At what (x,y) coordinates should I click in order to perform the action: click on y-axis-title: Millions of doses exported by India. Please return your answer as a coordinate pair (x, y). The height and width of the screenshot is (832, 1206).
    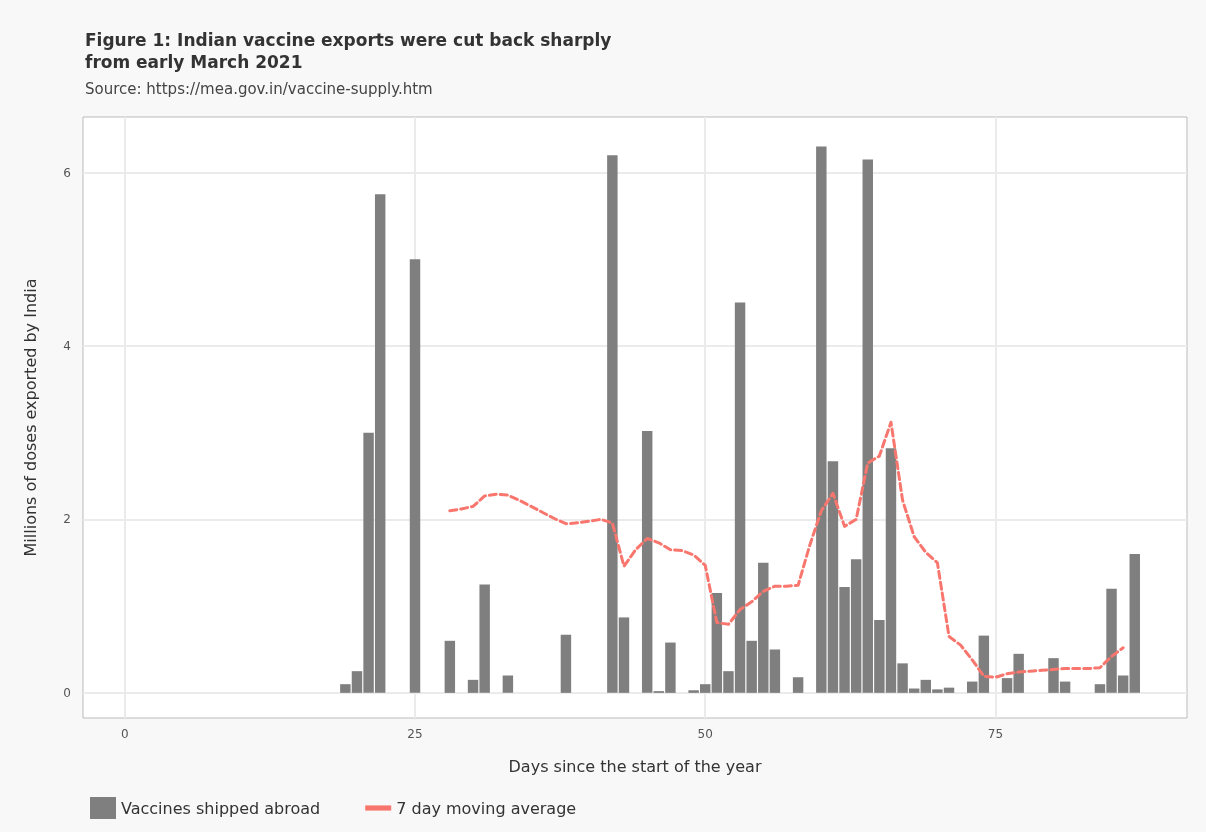
    Looking at the image, I should click on (30, 417).